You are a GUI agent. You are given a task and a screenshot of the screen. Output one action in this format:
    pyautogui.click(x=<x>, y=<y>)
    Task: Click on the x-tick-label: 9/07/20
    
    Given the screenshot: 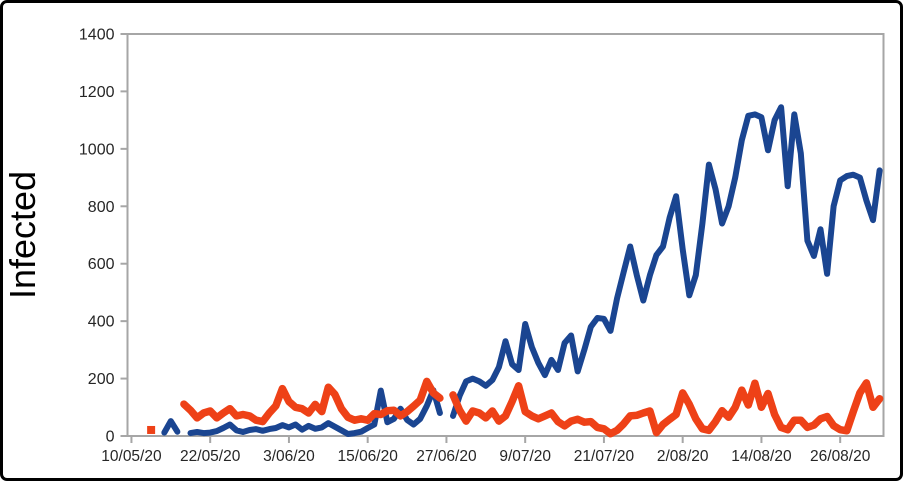 What is the action you would take?
    pyautogui.click(x=525, y=456)
    